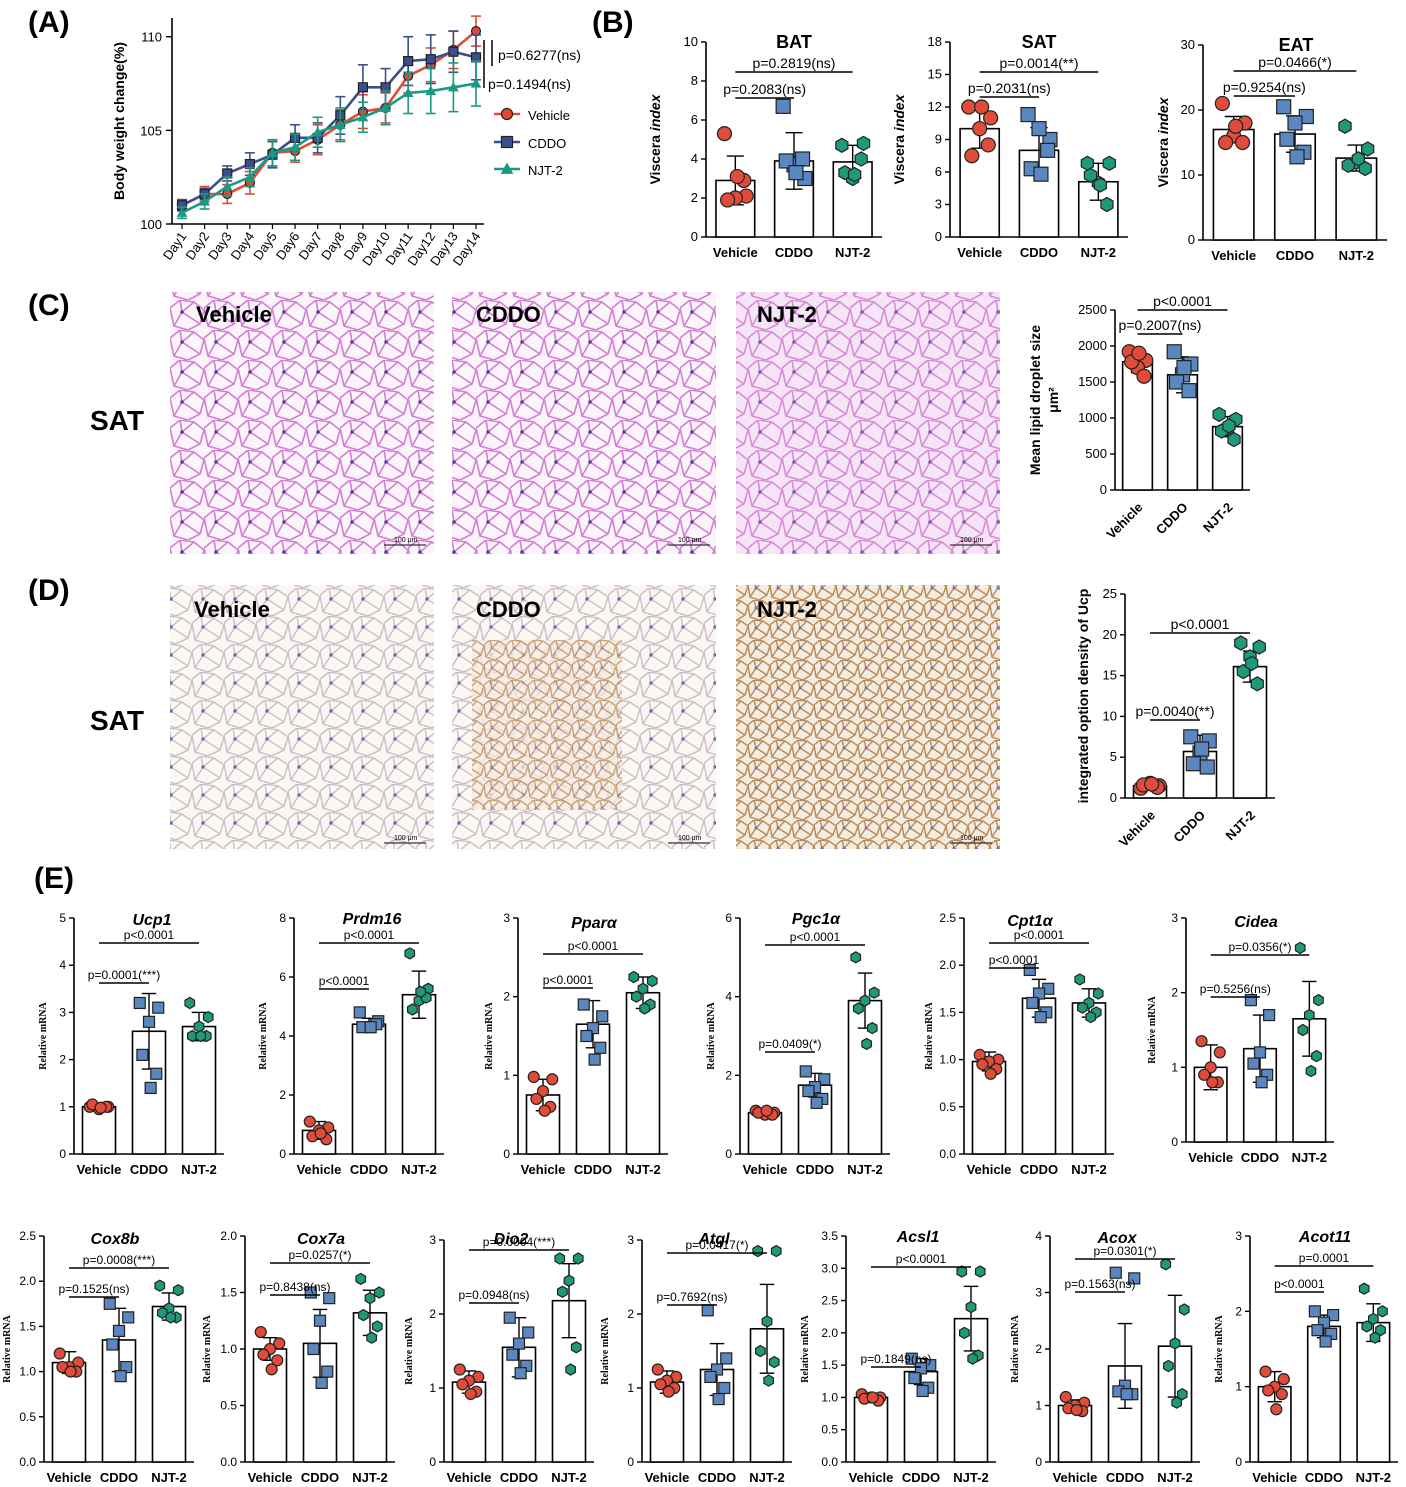 The width and height of the screenshot is (1406, 1487). What do you see at coordinates (1009, 88) in the screenshot?
I see `p-value-label: p=0.2031(ns)` at bounding box center [1009, 88].